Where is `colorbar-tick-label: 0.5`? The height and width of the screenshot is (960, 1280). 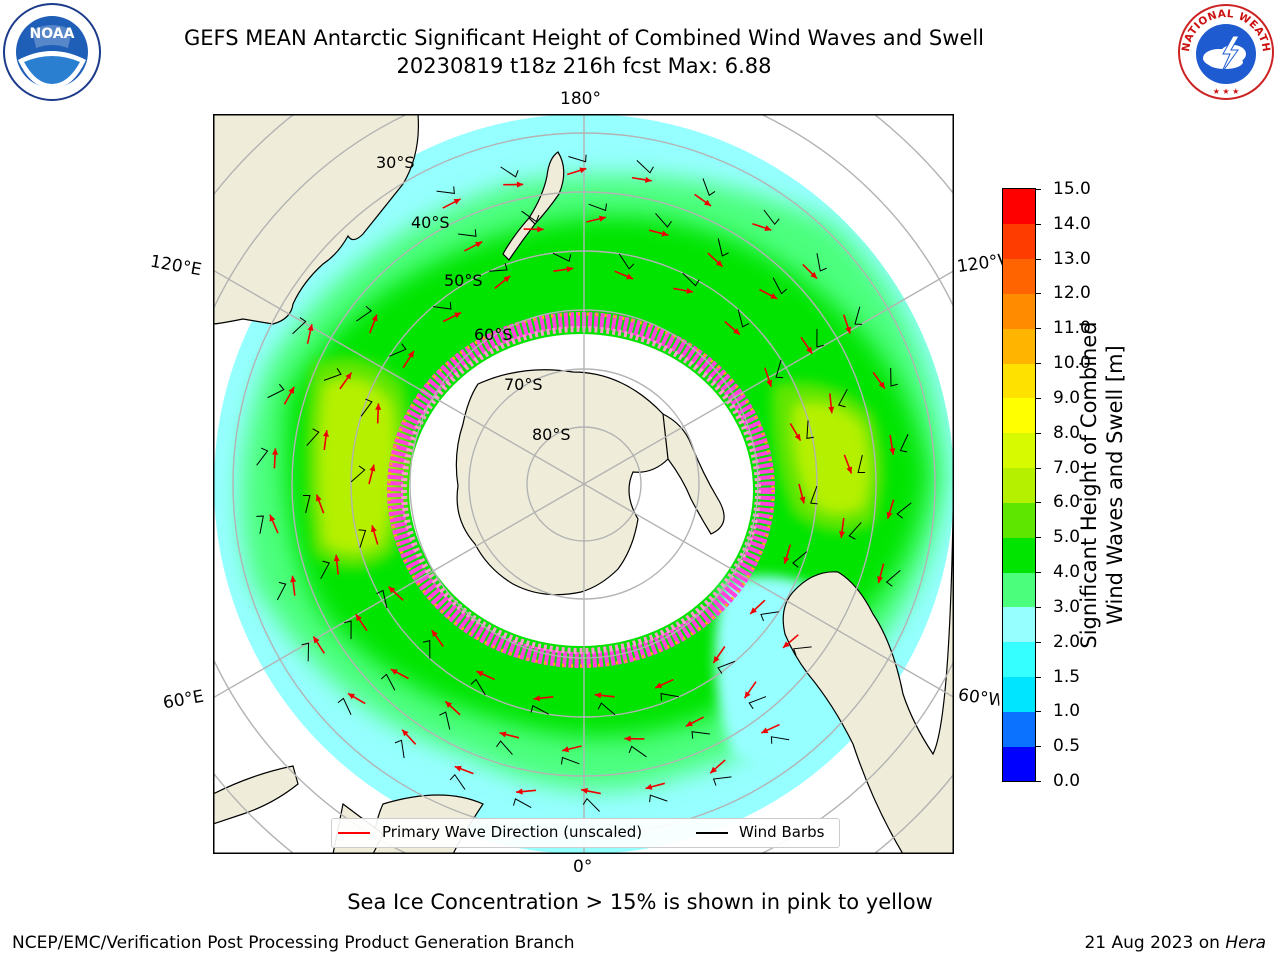
colorbar-tick-label: 0.5 is located at coordinates (1067, 746).